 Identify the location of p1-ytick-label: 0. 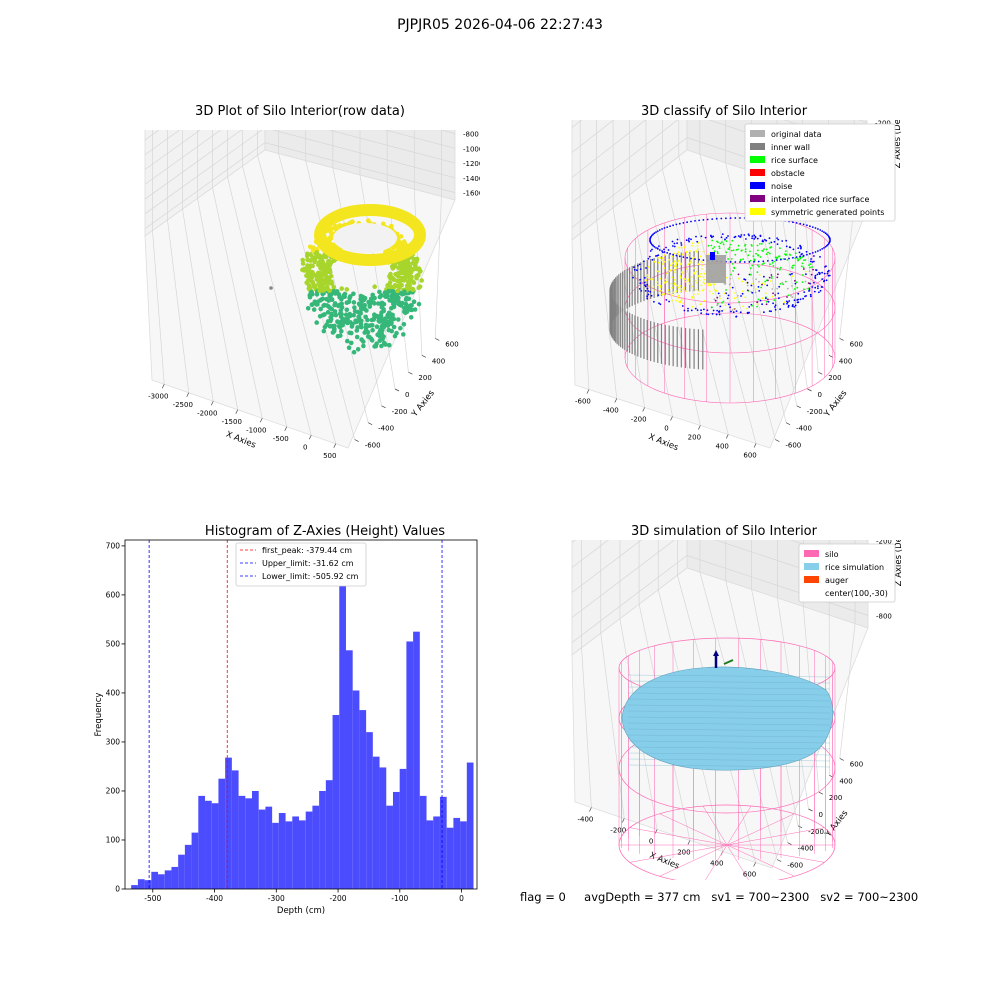
(407, 395).